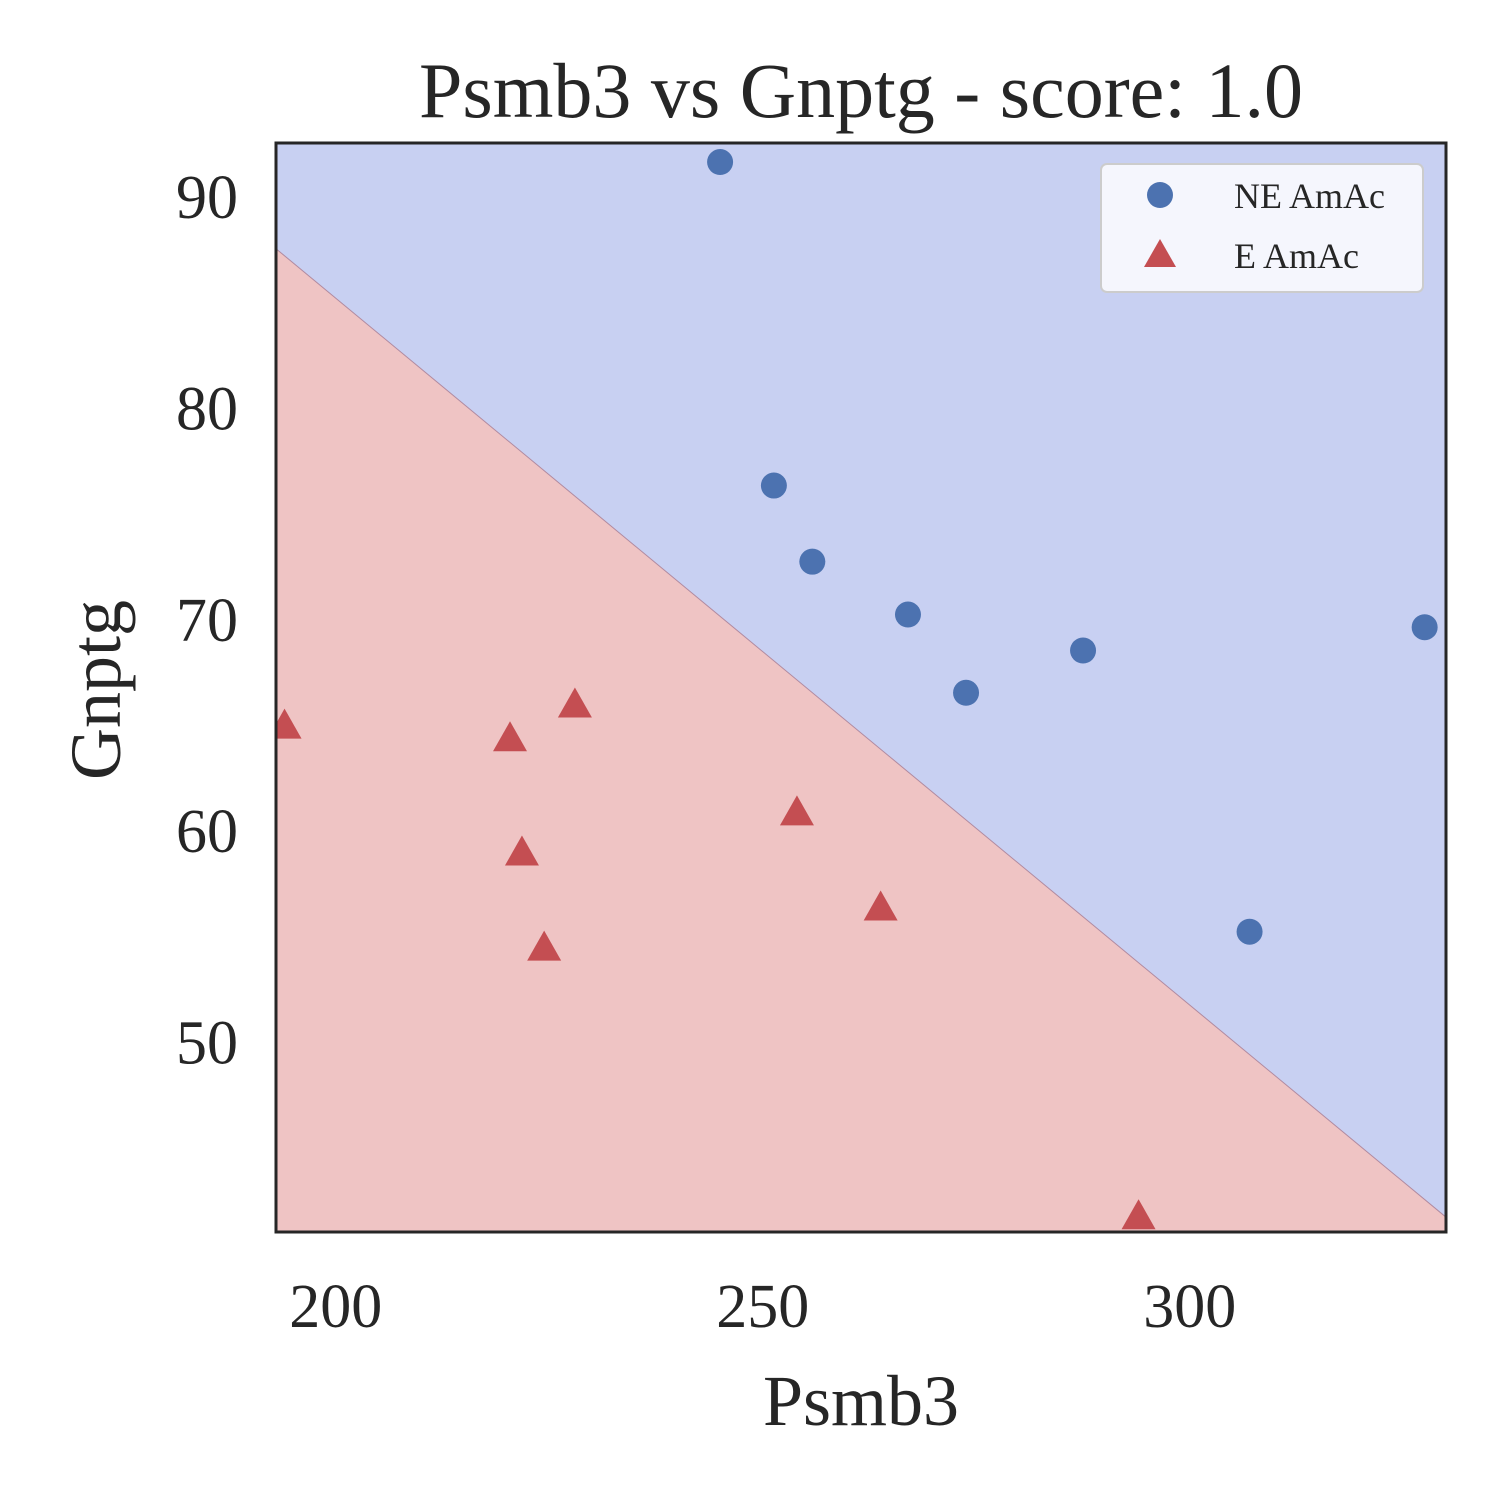  I want to click on y-axis-label: Gnptg, so click(96, 690).